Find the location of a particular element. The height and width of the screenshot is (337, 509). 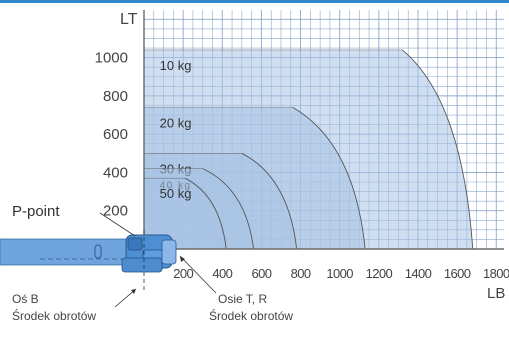

robot-arm is located at coordinates (68, 252).